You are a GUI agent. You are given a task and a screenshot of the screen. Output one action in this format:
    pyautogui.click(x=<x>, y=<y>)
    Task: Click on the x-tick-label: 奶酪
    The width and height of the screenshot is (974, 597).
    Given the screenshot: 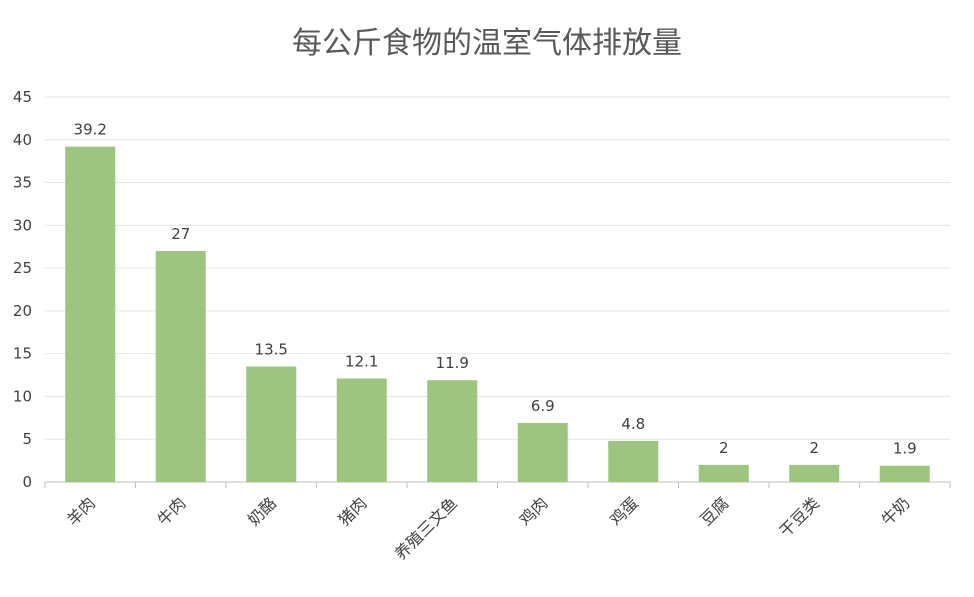 What is the action you would take?
    pyautogui.click(x=262, y=511)
    